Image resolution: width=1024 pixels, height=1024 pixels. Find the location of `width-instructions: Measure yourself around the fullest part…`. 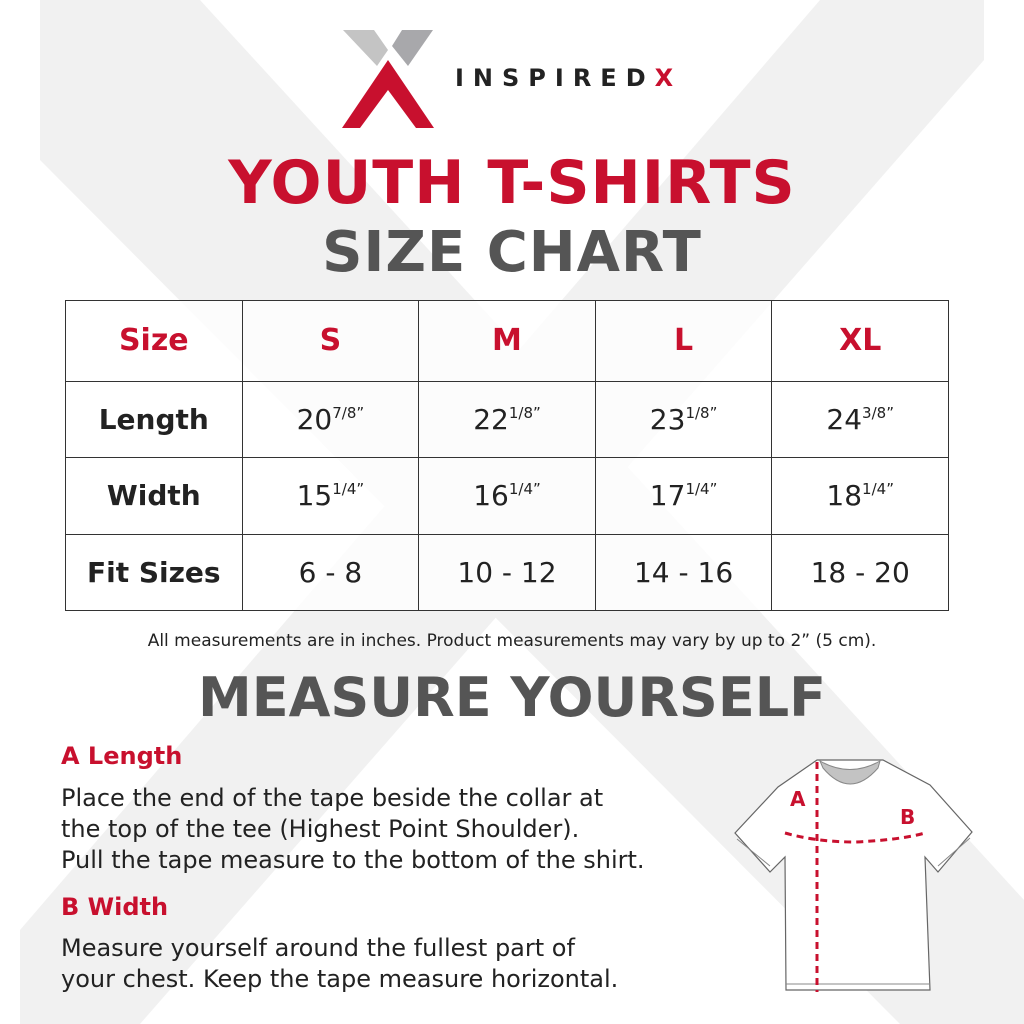

width-instructions: Measure yourself around the fullest part… is located at coordinates (340, 963).